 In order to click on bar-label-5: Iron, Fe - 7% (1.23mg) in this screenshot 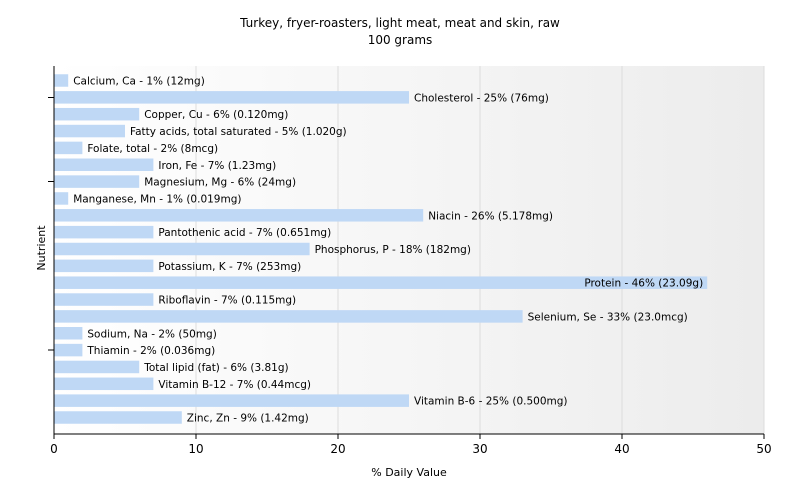, I will do `click(217, 166)`.